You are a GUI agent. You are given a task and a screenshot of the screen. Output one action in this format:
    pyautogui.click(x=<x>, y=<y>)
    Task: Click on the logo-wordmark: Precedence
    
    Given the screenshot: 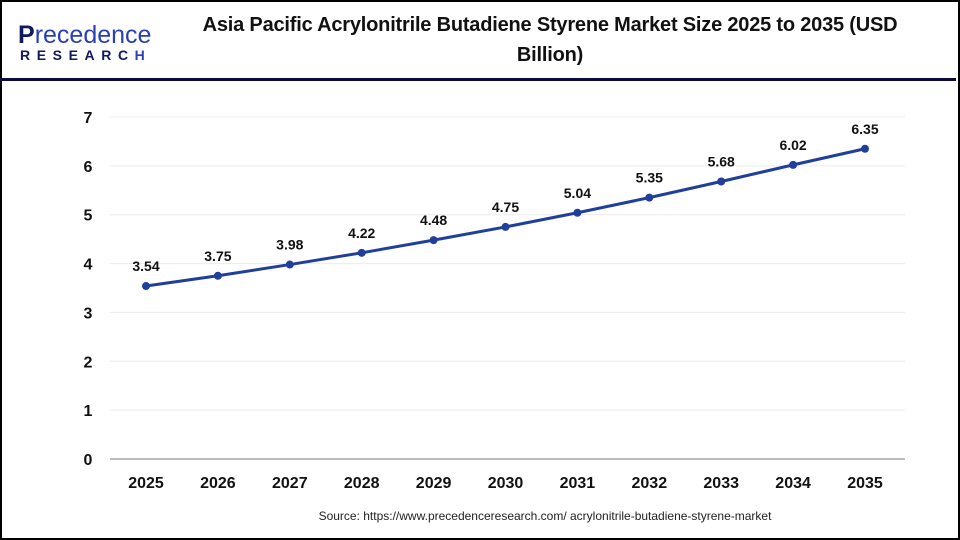 What is the action you would take?
    pyautogui.click(x=84, y=35)
    